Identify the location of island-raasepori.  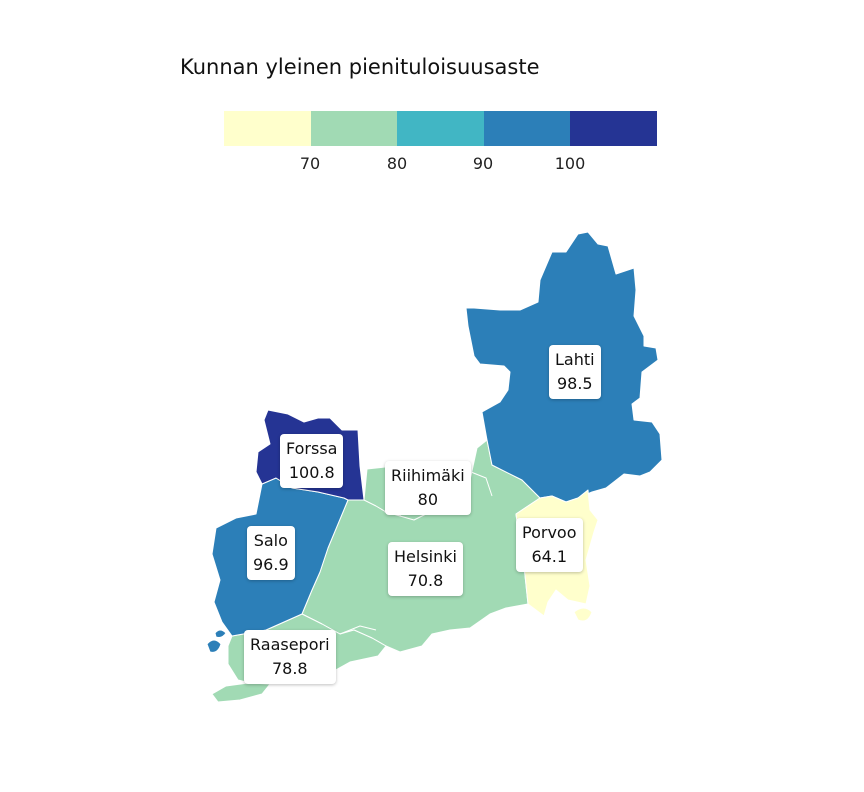
(241, 692).